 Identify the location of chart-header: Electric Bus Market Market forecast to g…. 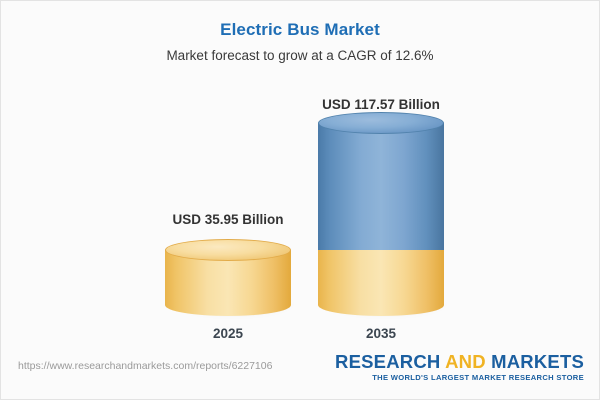
(300, 42).